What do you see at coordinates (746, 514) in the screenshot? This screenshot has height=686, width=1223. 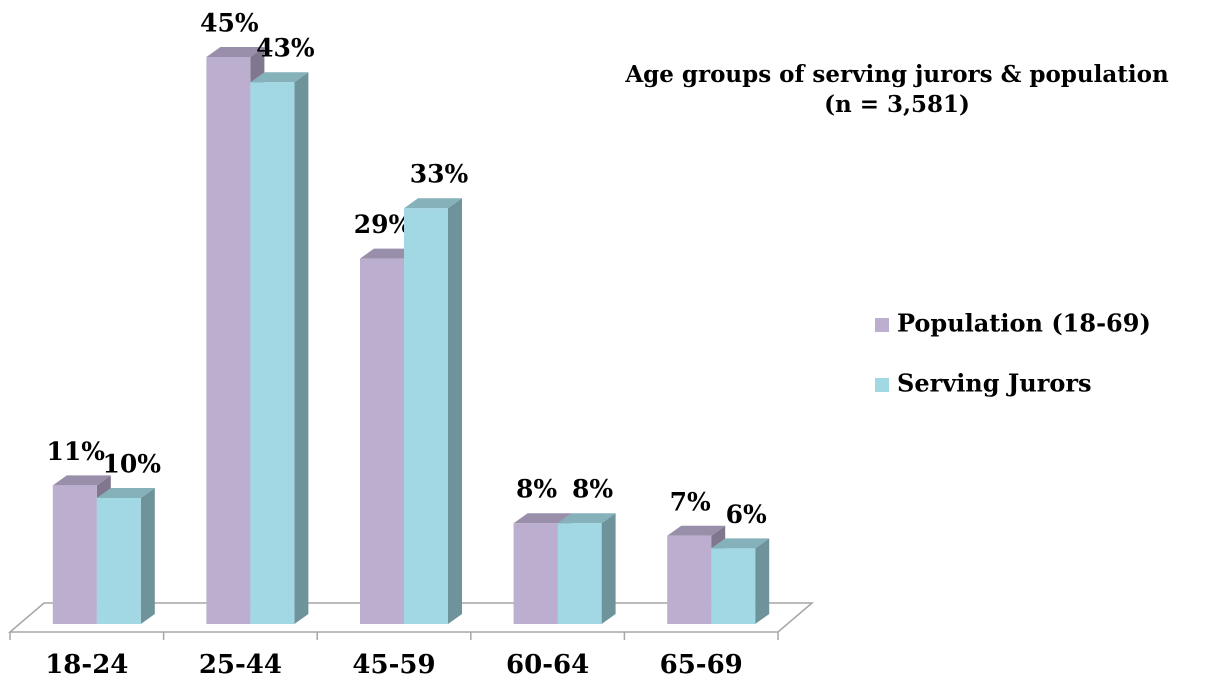 I see `data-label: 6%` at bounding box center [746, 514].